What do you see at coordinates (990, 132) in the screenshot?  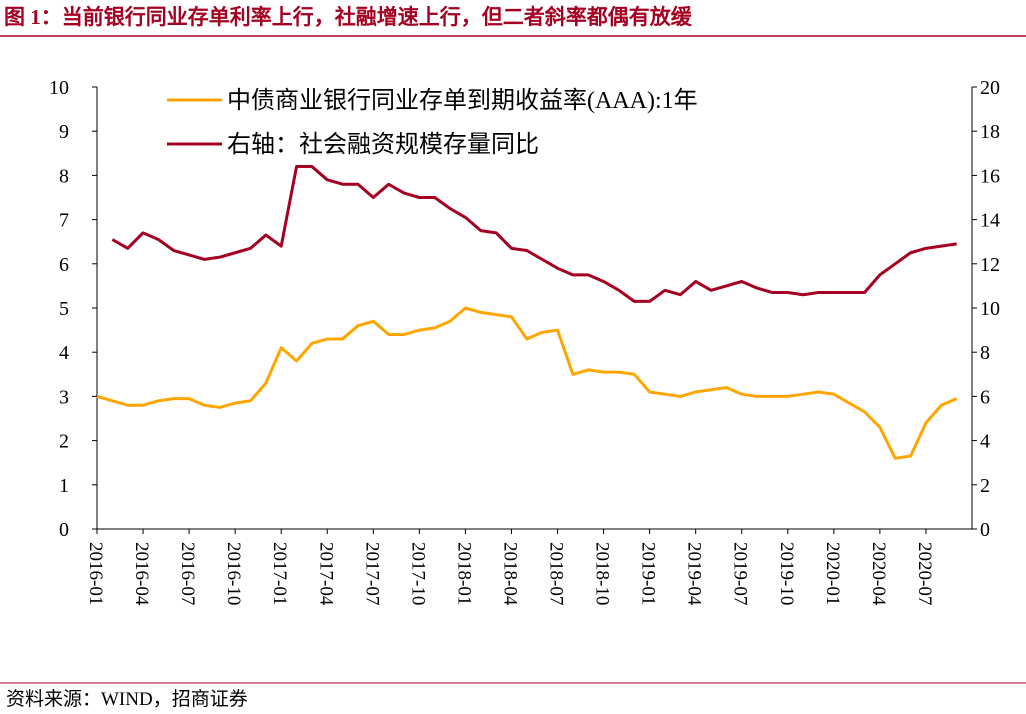 I see `y2-tick-label: 18` at bounding box center [990, 132].